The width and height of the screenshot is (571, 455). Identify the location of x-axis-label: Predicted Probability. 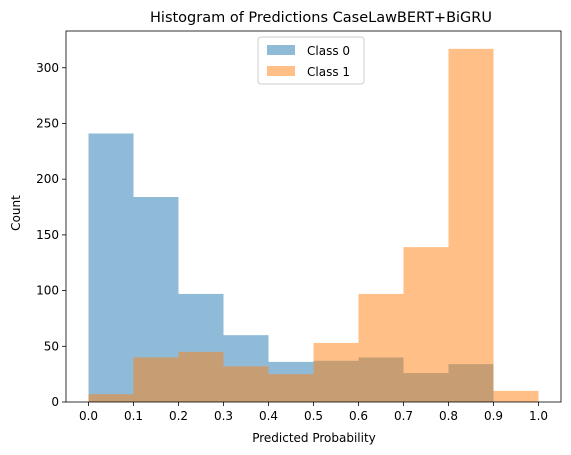
(314, 438).